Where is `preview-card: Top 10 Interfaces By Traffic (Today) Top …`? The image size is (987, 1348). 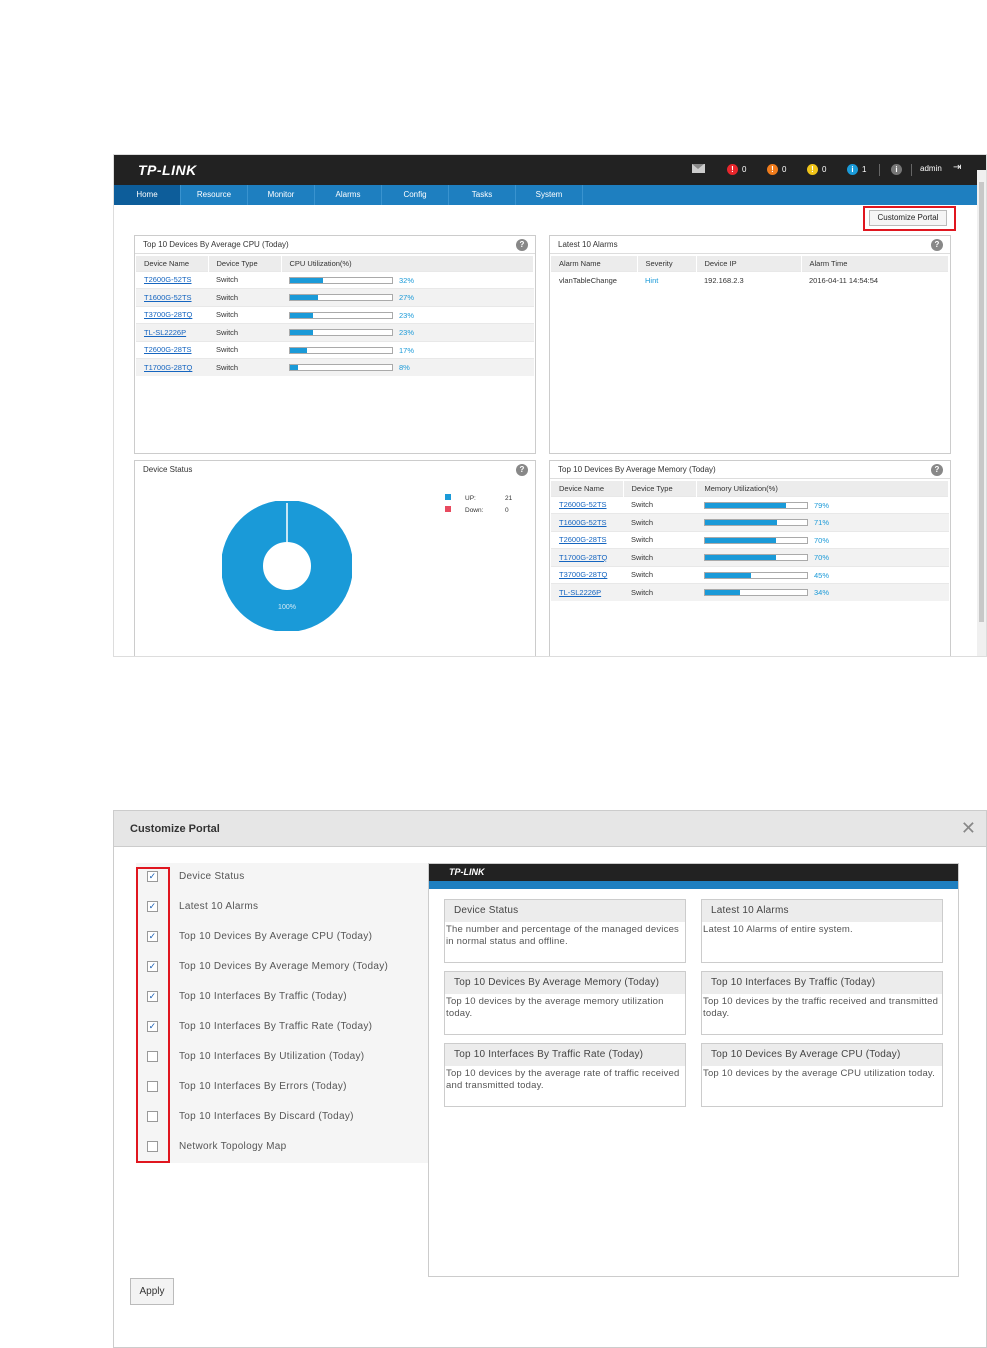
preview-card: Top 10 Interfaces By Traffic (Today) Top … is located at coordinates (822, 1003).